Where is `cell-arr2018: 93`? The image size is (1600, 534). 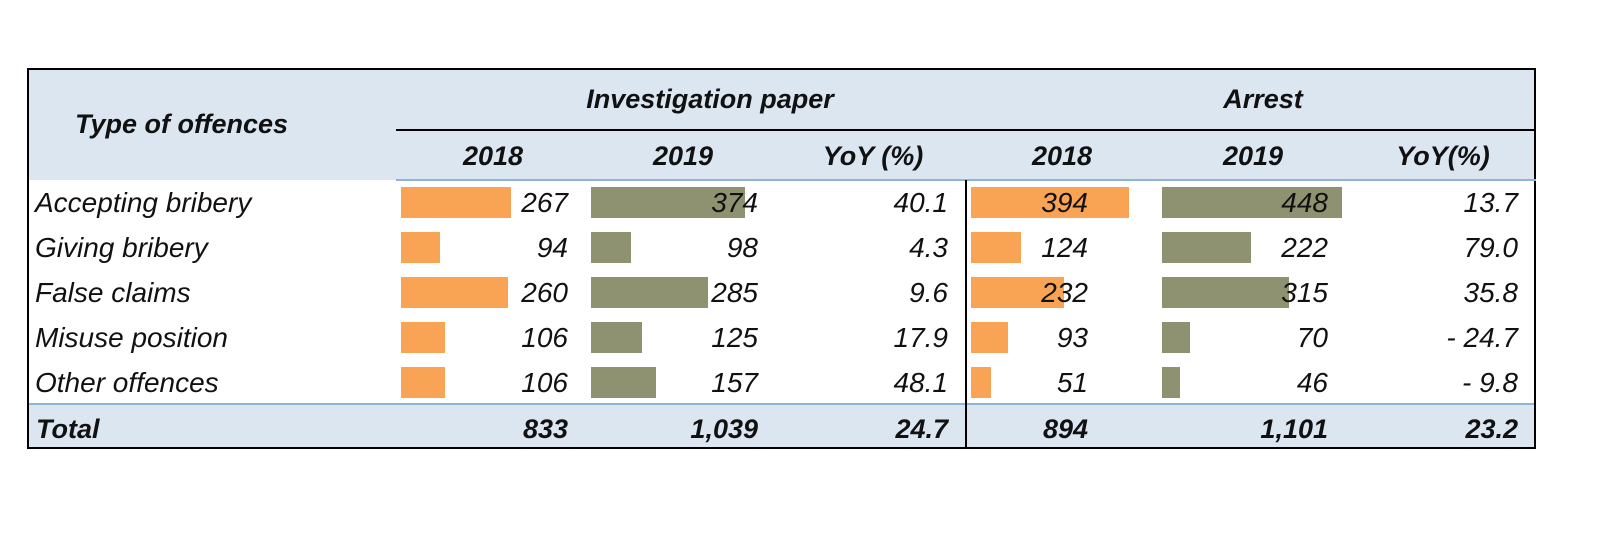 cell-arr2018: 93 is located at coordinates (1072, 337).